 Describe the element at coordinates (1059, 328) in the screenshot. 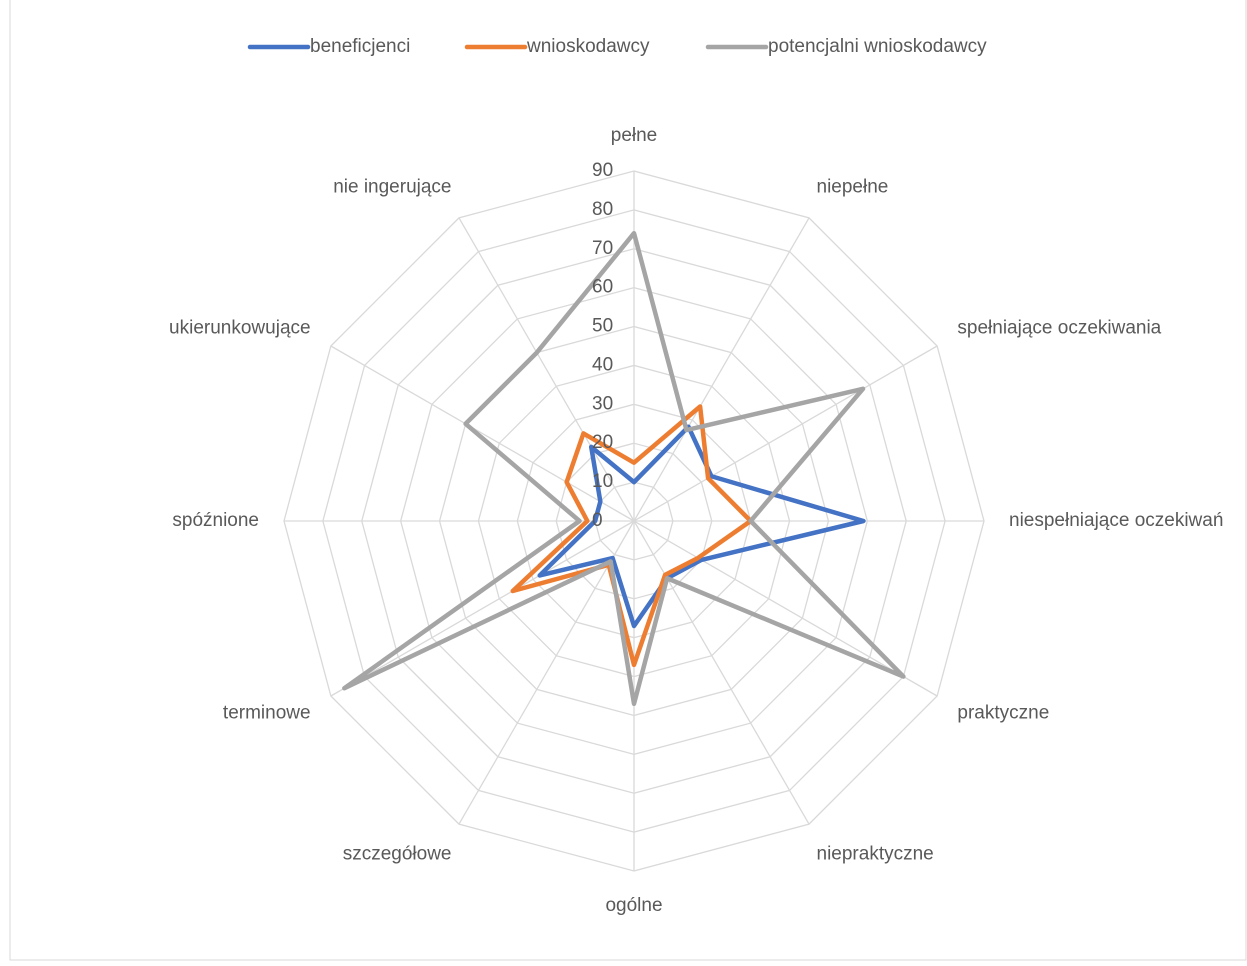

I see `category-label: spełniające oczekiwania` at that location.